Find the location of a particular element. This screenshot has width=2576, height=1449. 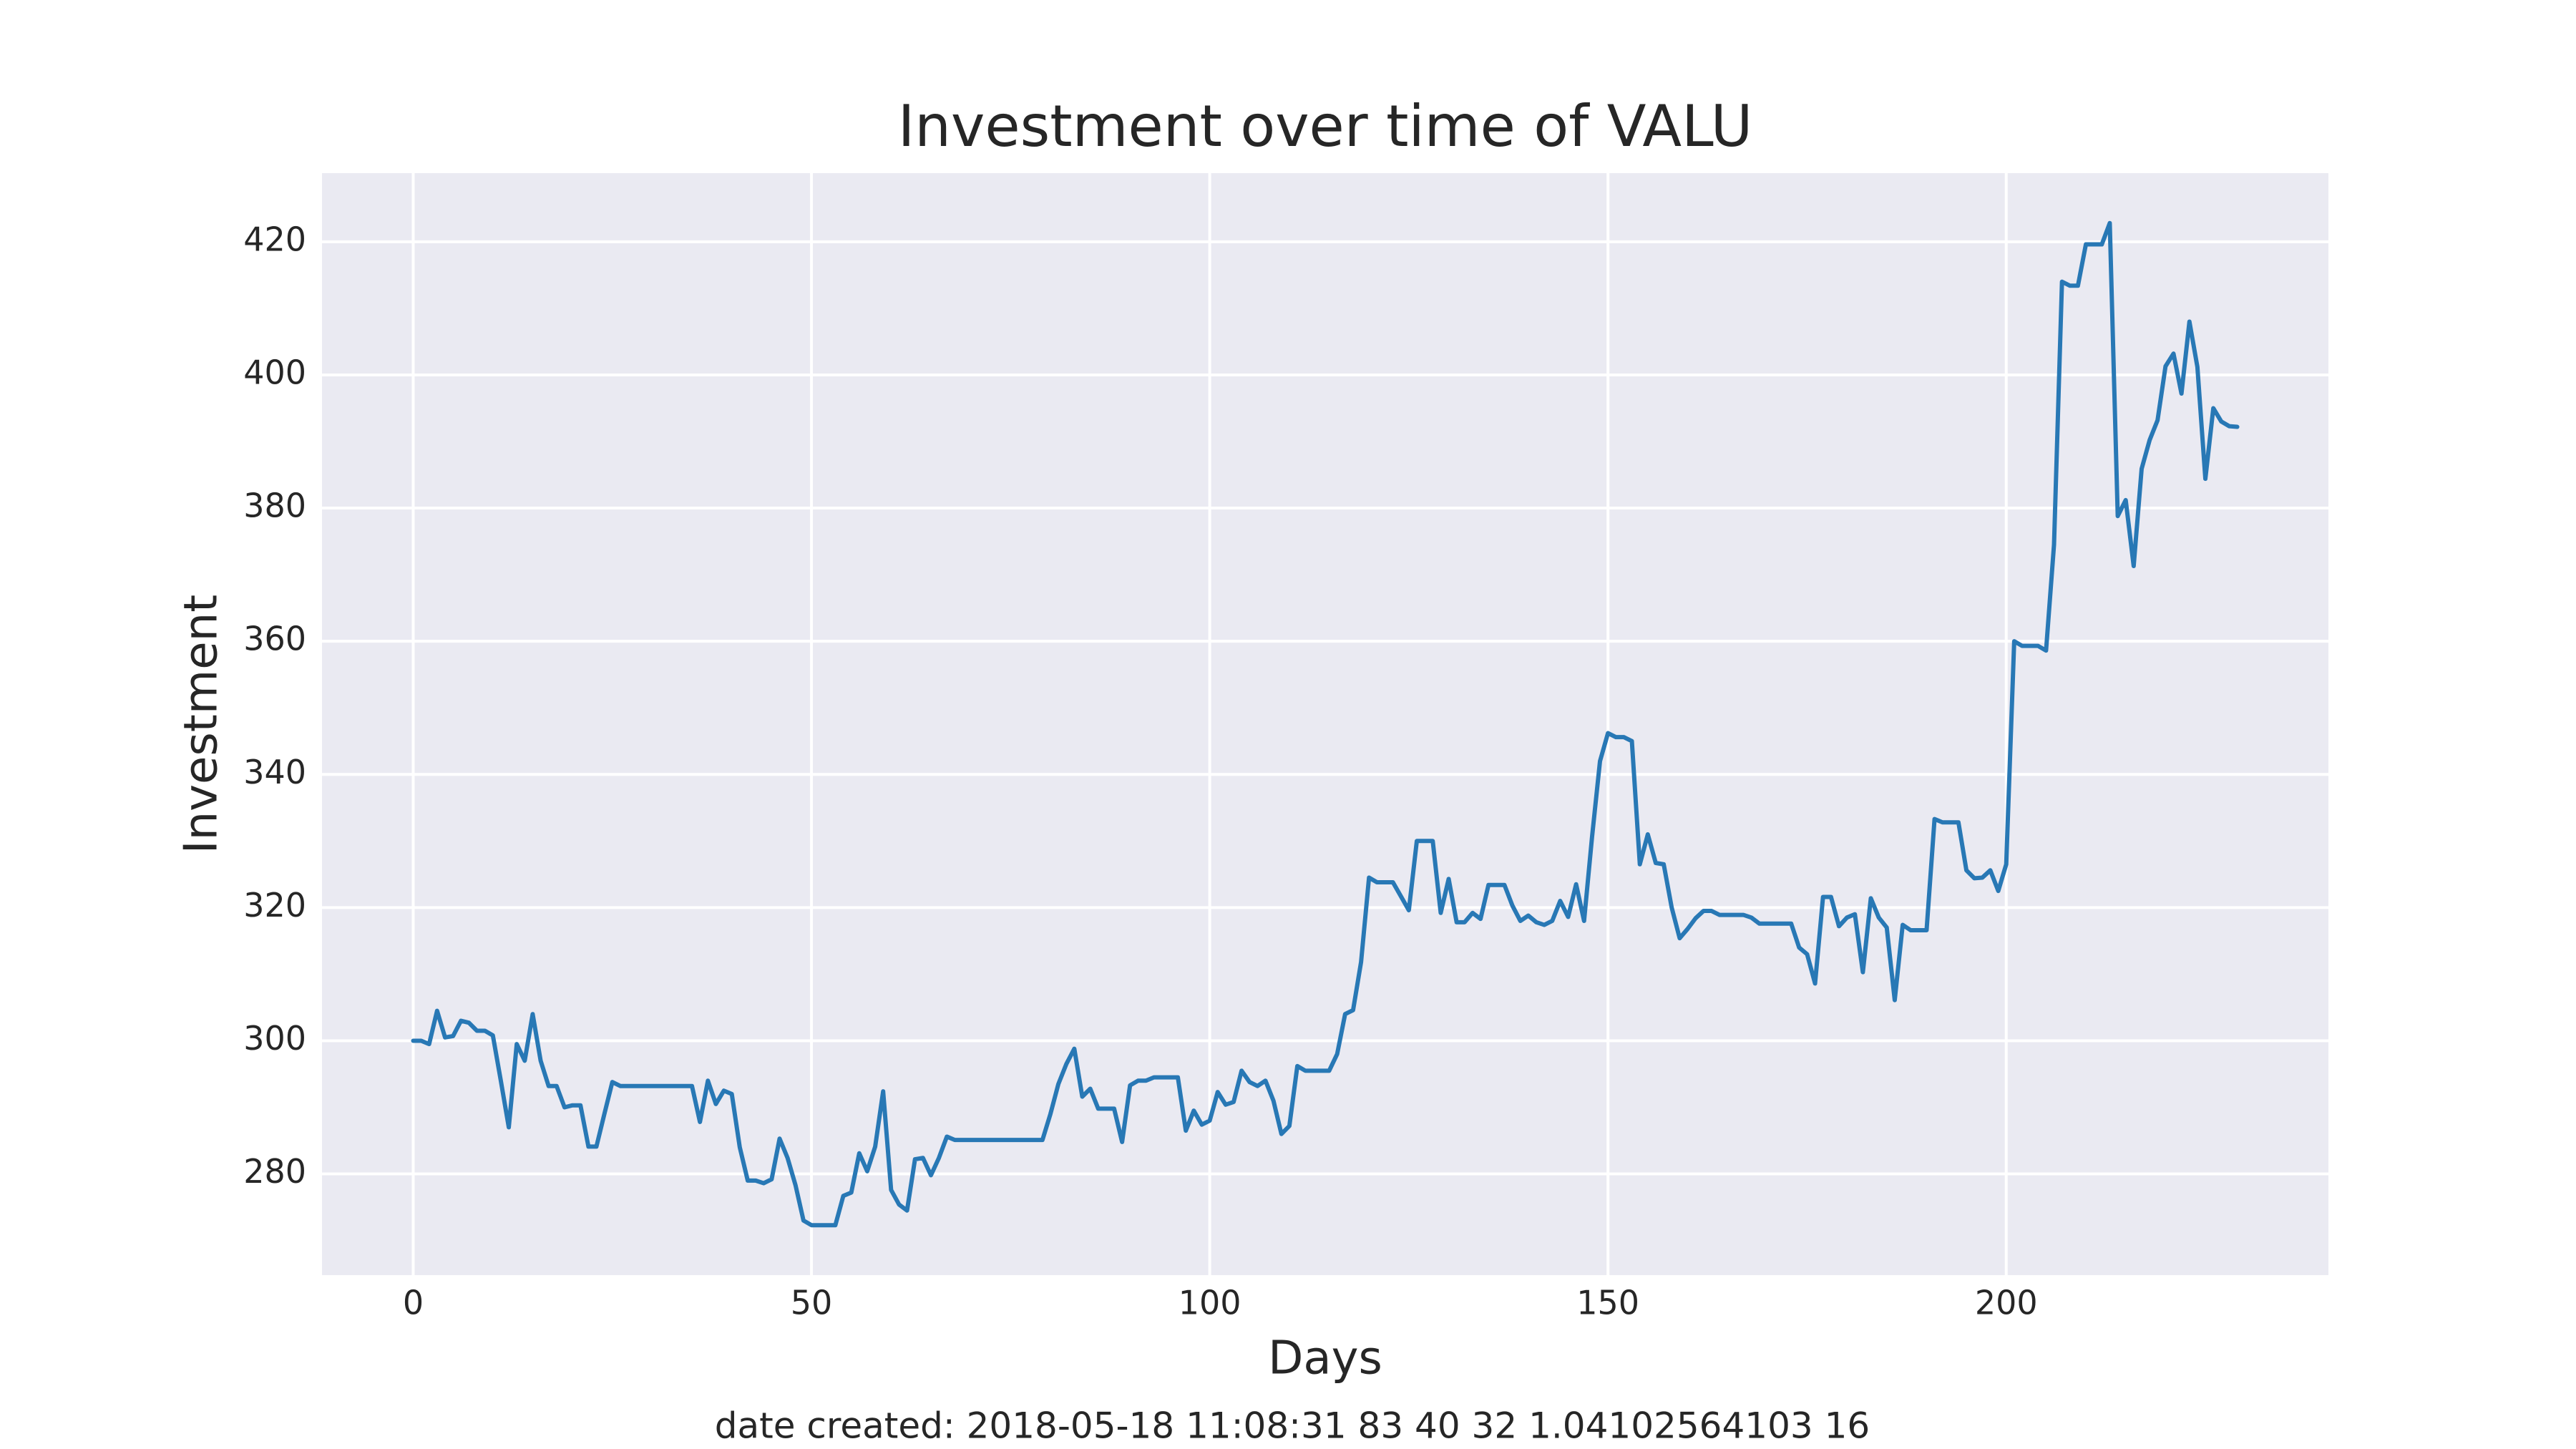

y-tick-label: 420 is located at coordinates (274, 239).